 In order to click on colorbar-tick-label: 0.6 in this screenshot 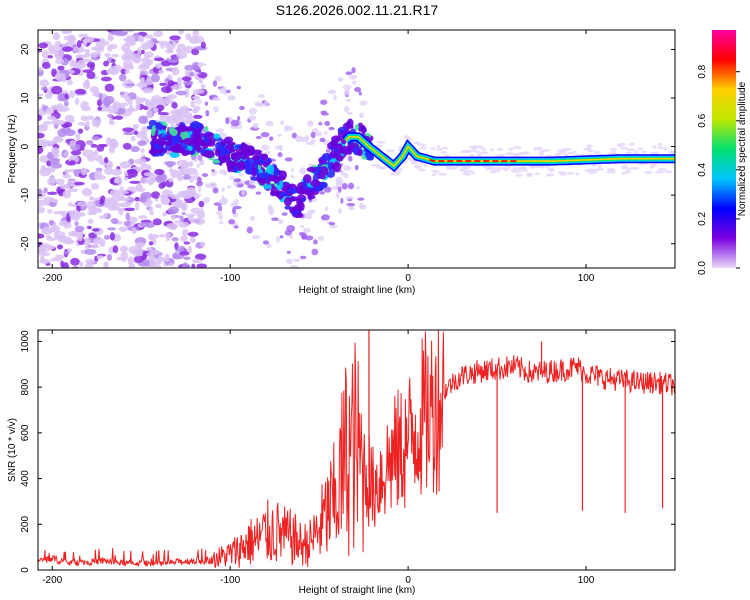, I will do `click(702, 120)`.